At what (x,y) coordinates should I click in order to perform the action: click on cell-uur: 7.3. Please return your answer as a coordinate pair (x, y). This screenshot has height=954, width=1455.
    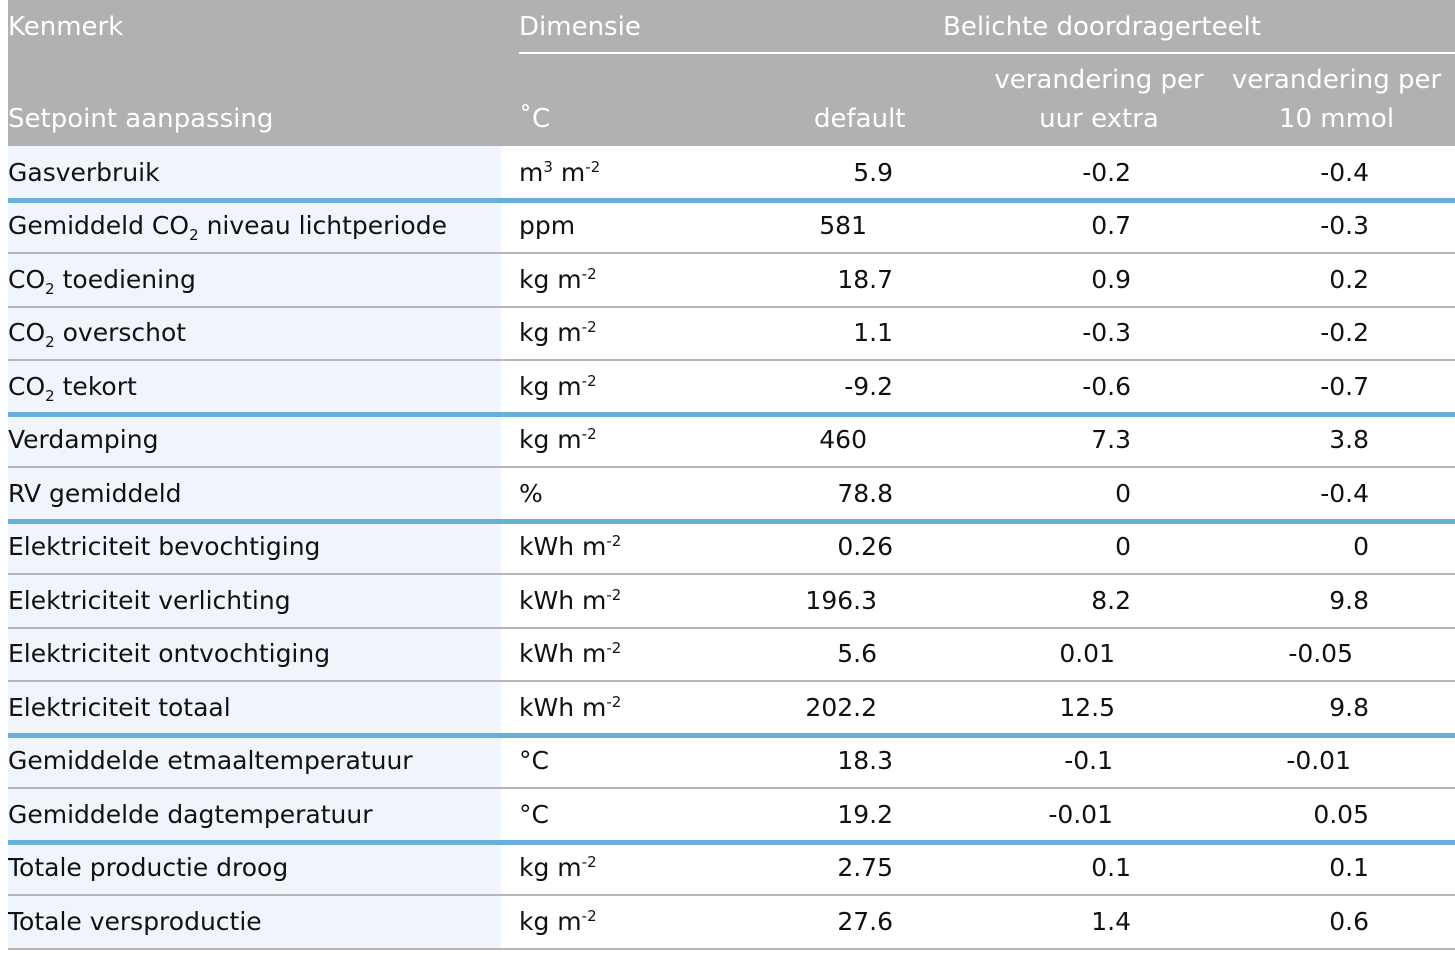
    Looking at the image, I should click on (1111, 440).